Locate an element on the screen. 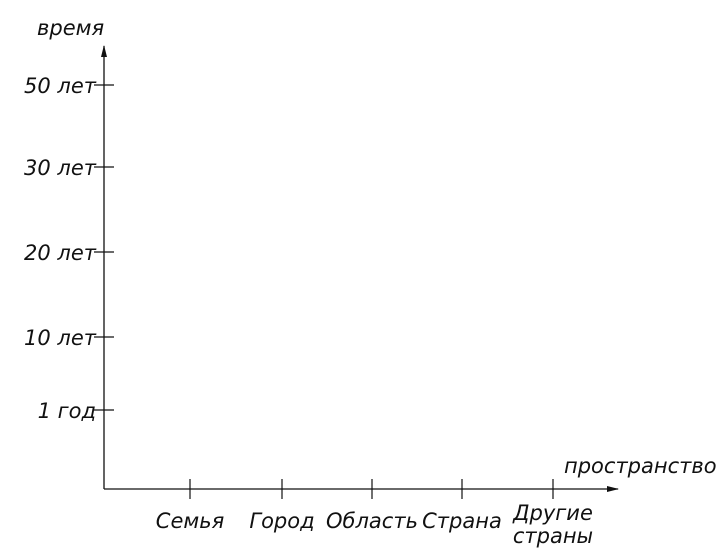 The image size is (727, 554). x-tick-label: Семья is located at coordinates (190, 521).